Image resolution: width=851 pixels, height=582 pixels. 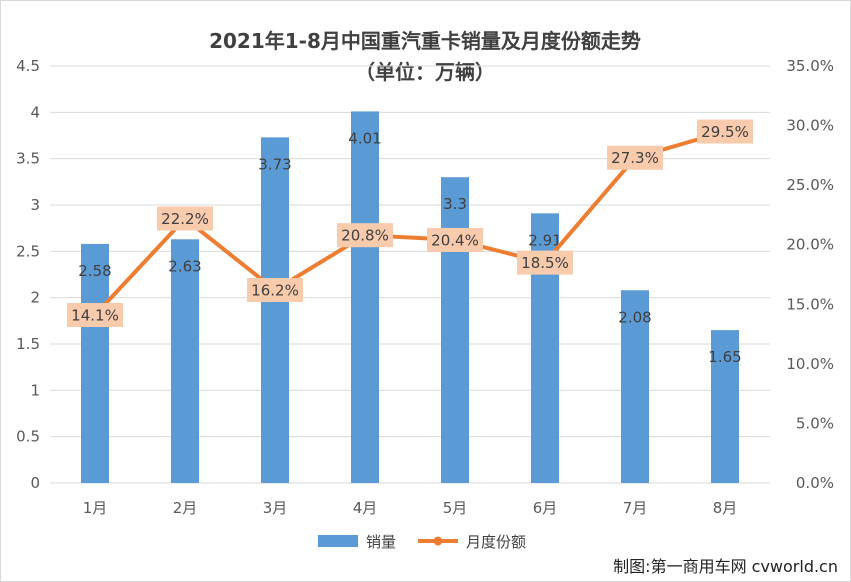 I want to click on left-tick-label: 1, so click(x=35, y=390).